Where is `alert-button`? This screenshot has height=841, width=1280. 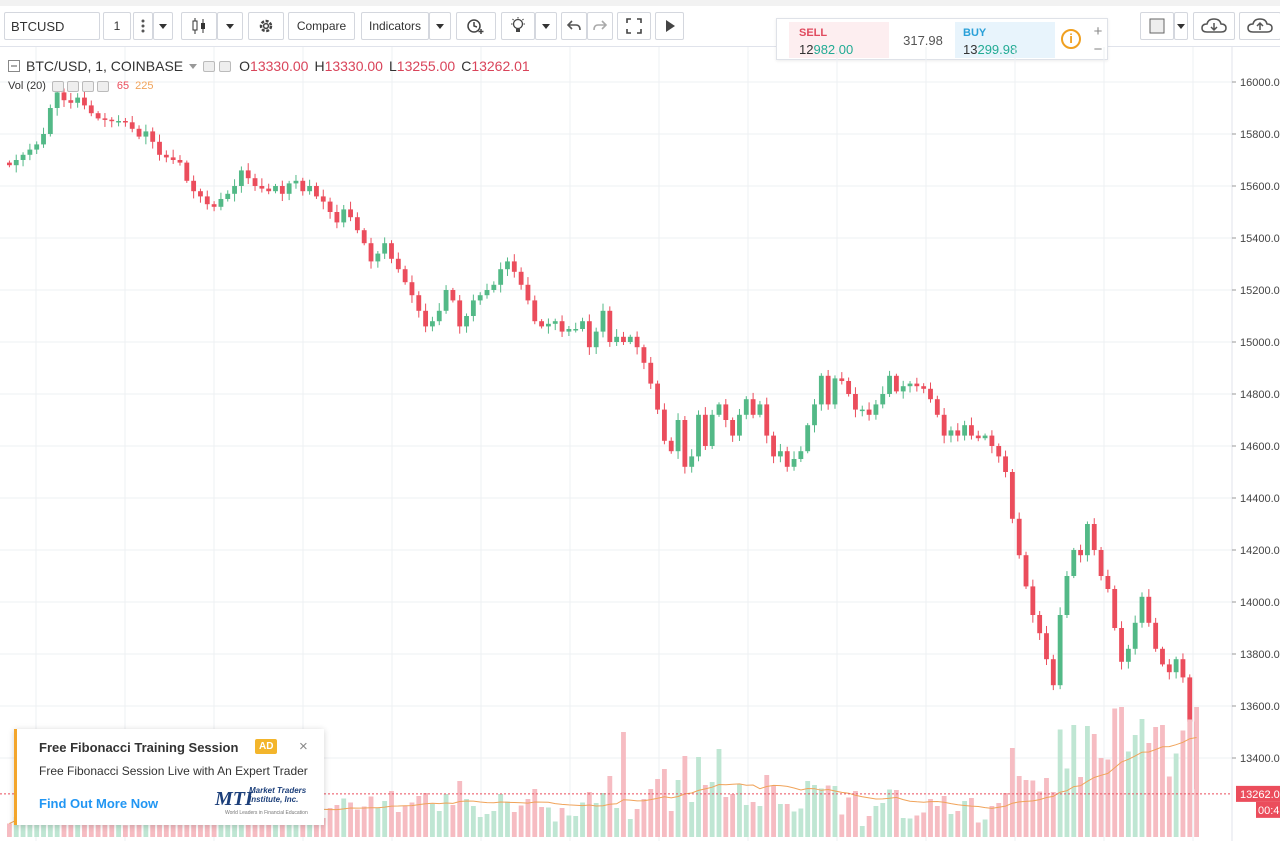 alert-button is located at coordinates (476, 26).